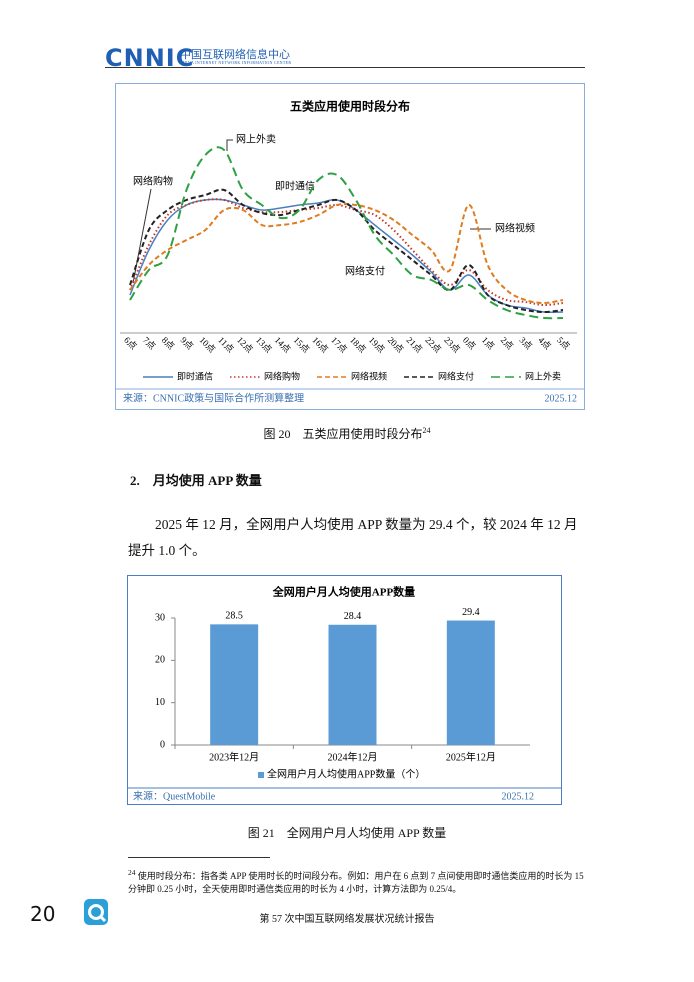 Image resolution: width=694 pixels, height=982 pixels. Describe the element at coordinates (369, 377) in the screenshot. I see `legend-label: 网络视频` at that location.